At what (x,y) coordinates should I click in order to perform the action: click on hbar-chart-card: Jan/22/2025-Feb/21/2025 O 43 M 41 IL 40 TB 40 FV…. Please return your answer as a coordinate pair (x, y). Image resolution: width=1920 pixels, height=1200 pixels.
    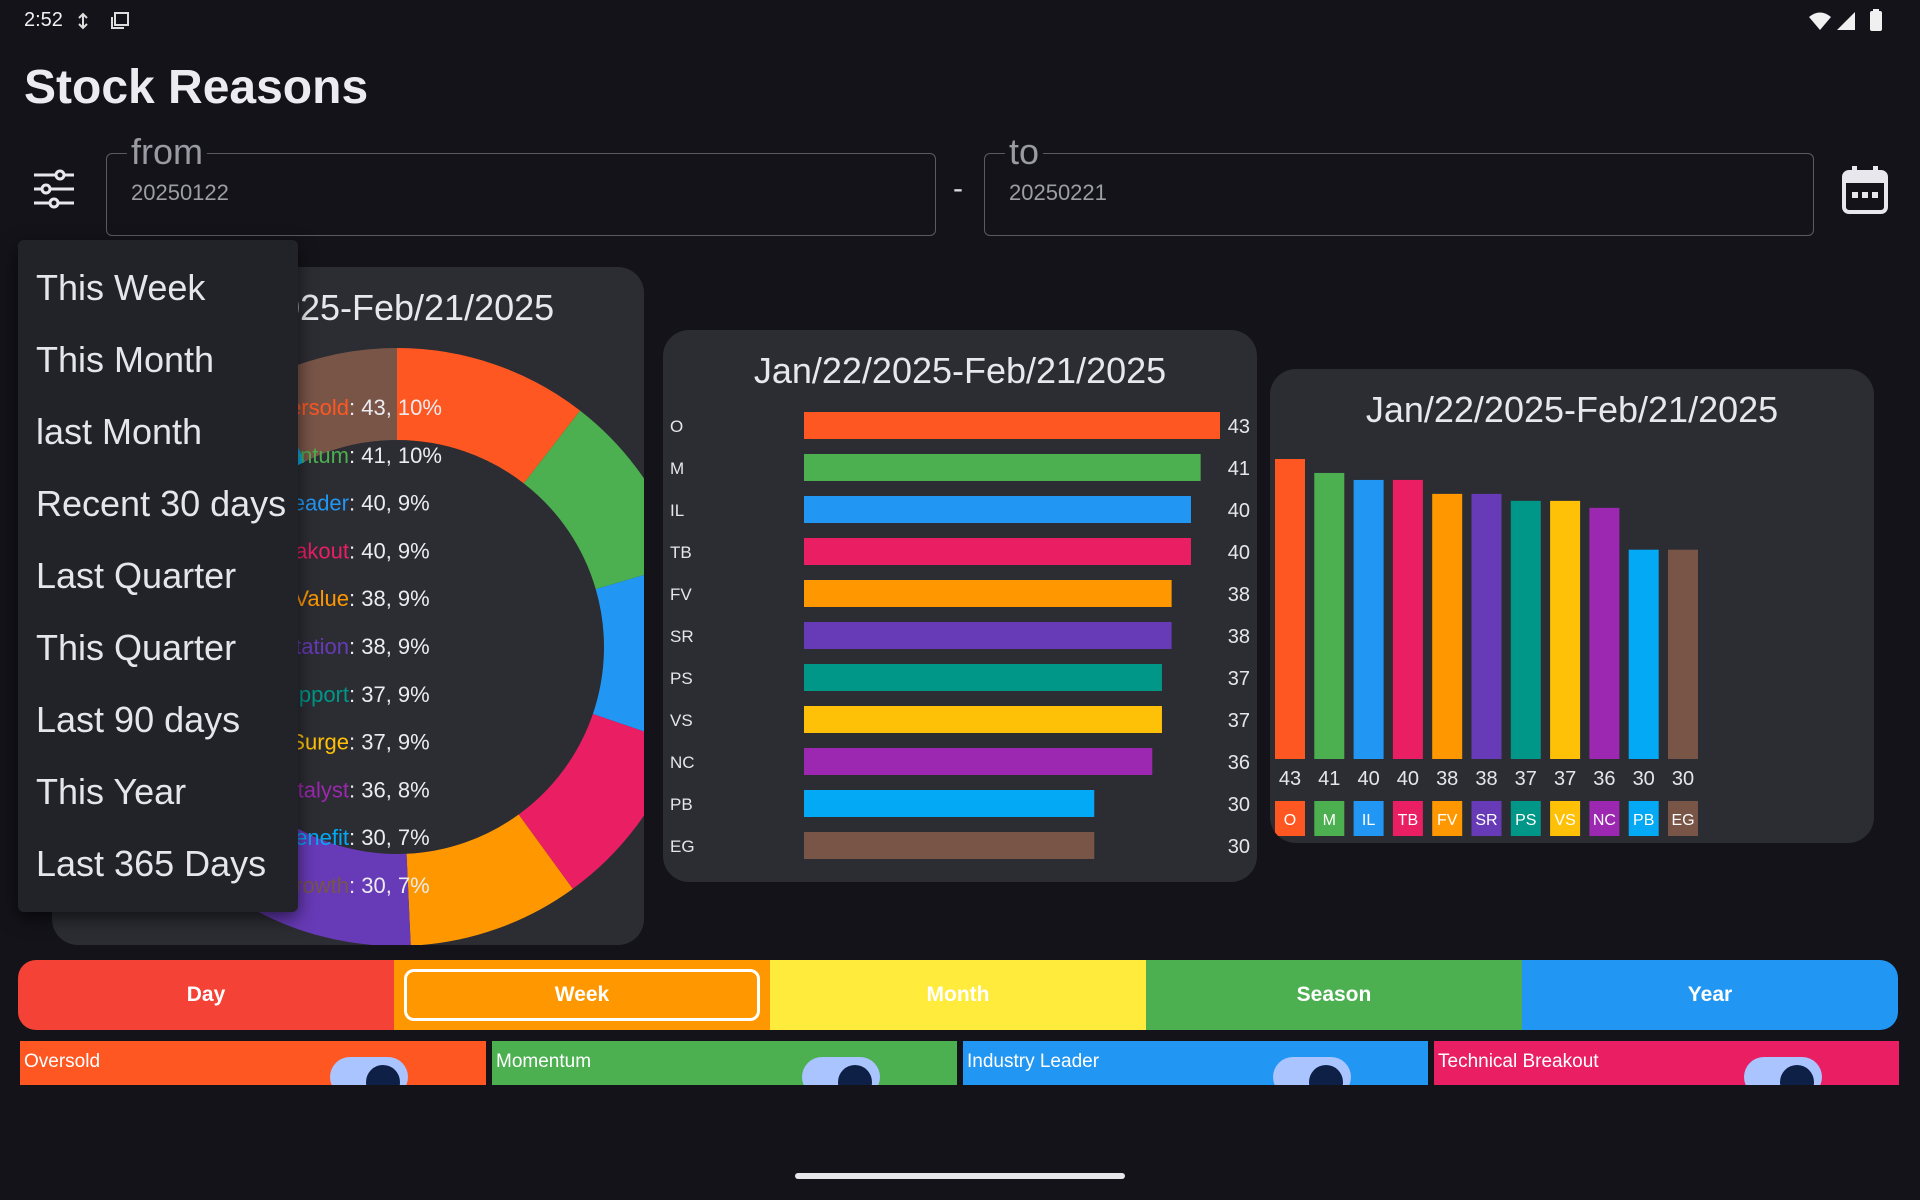
    Looking at the image, I should click on (960, 606).